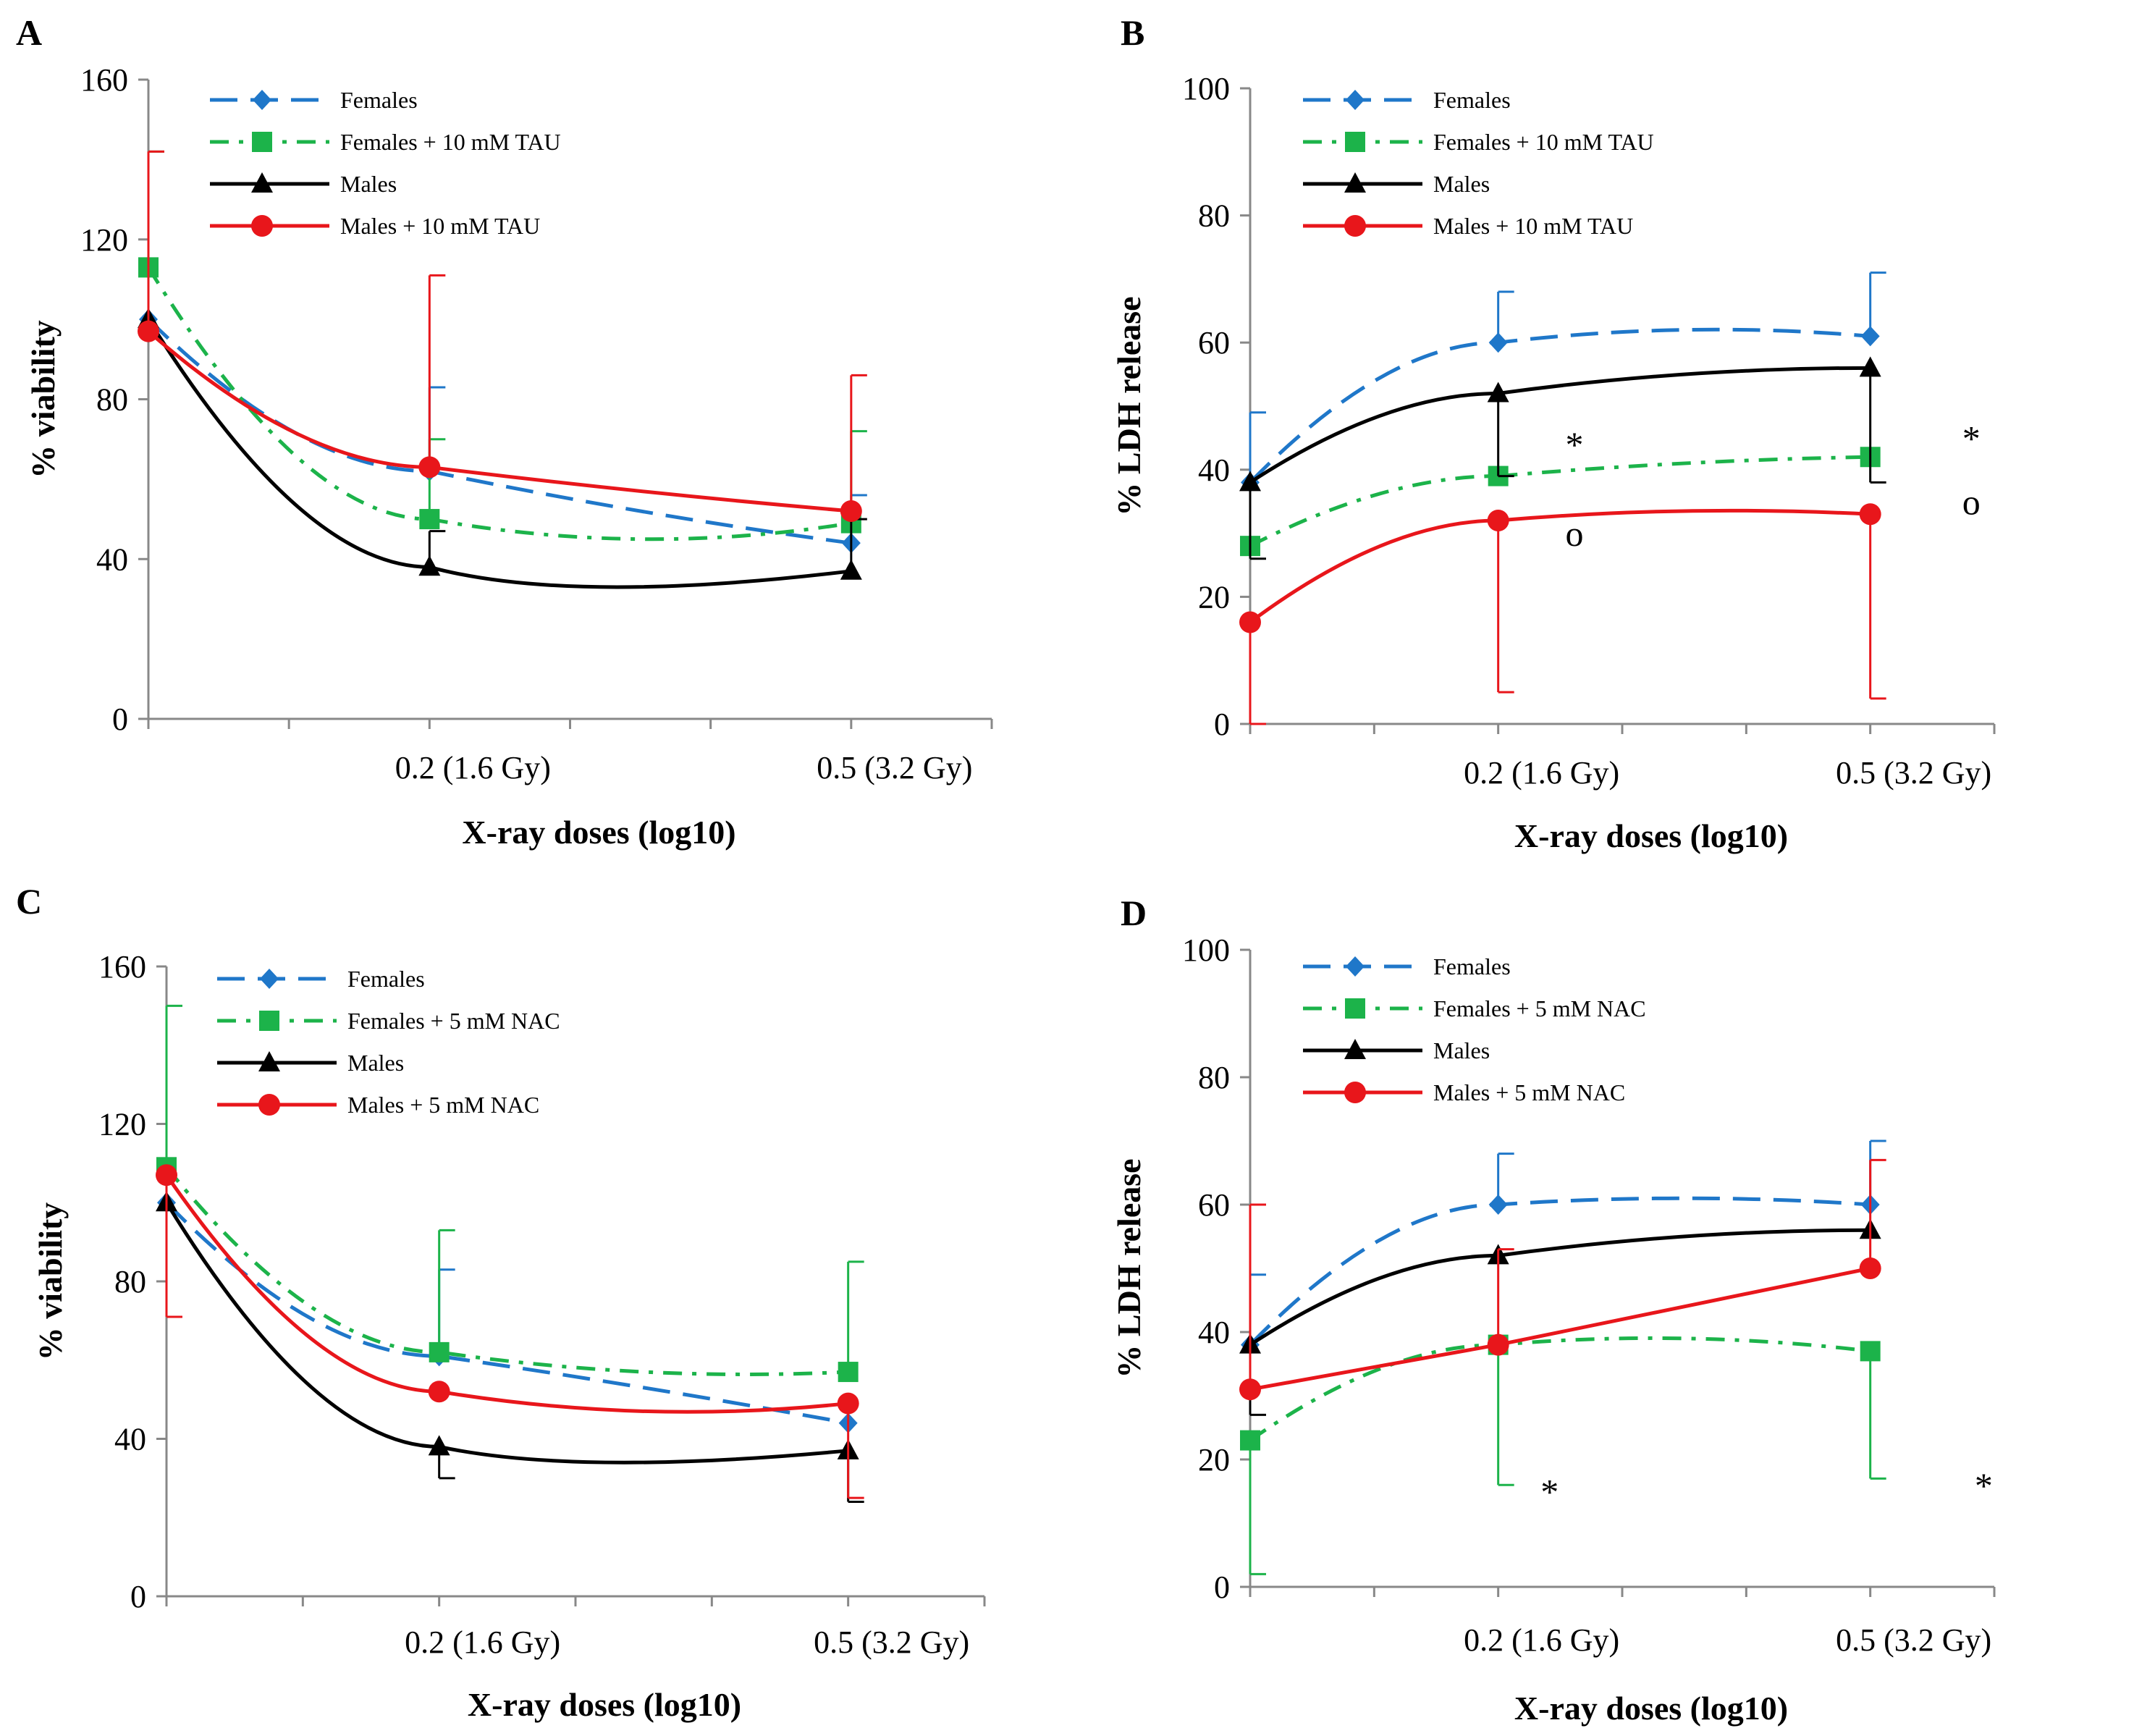 Image resolution: width=2155 pixels, height=1736 pixels. What do you see at coordinates (1214, 597) in the screenshot?
I see `y-tick-label: 20` at bounding box center [1214, 597].